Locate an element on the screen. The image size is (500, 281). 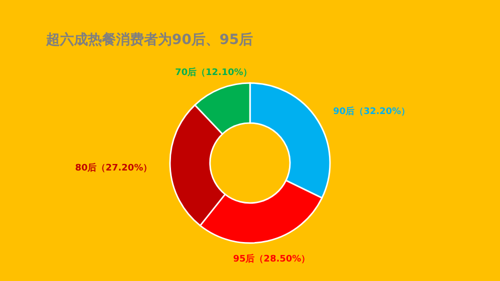
slice-label: 95后（28.50%） is located at coordinates (271, 259).